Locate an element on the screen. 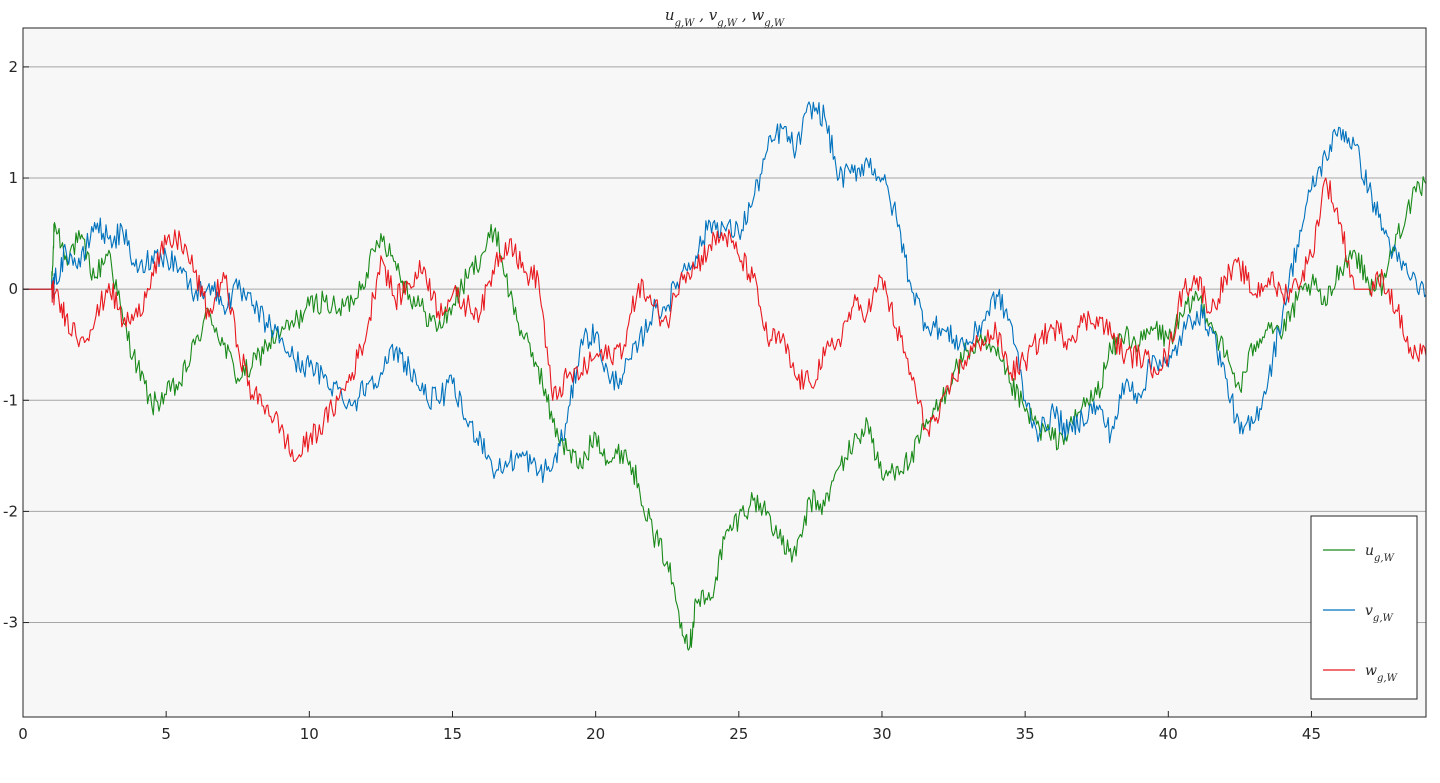 This screenshot has height=783, width=1440. y-tick-label: -2 is located at coordinates (10, 511).